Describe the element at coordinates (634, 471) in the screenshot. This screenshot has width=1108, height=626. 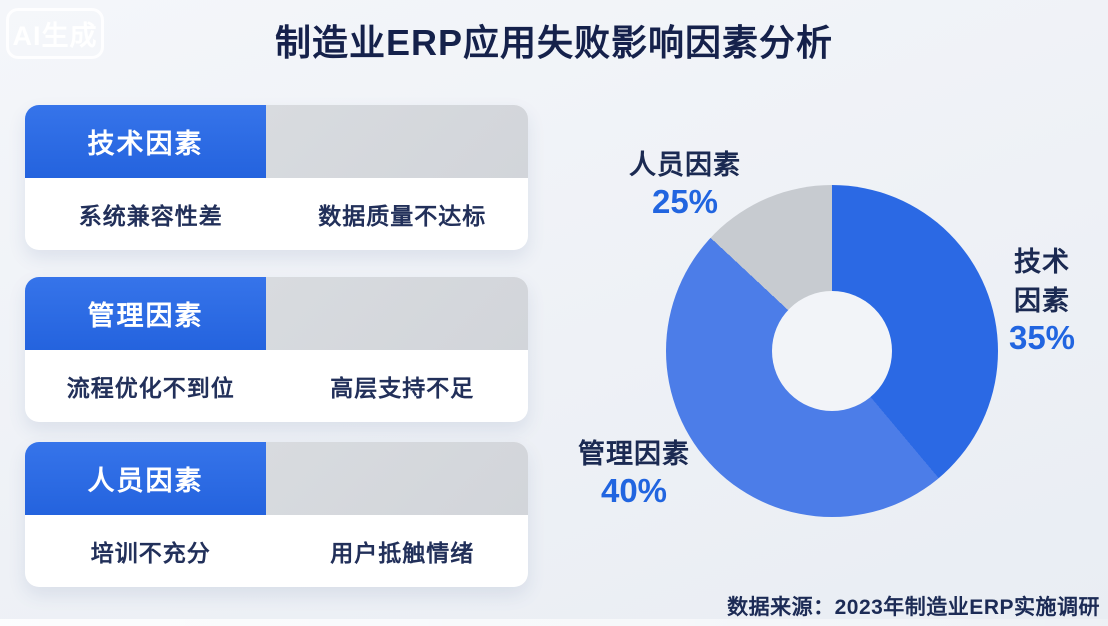
I see `slice-label-management: 管理因素 40%` at that location.